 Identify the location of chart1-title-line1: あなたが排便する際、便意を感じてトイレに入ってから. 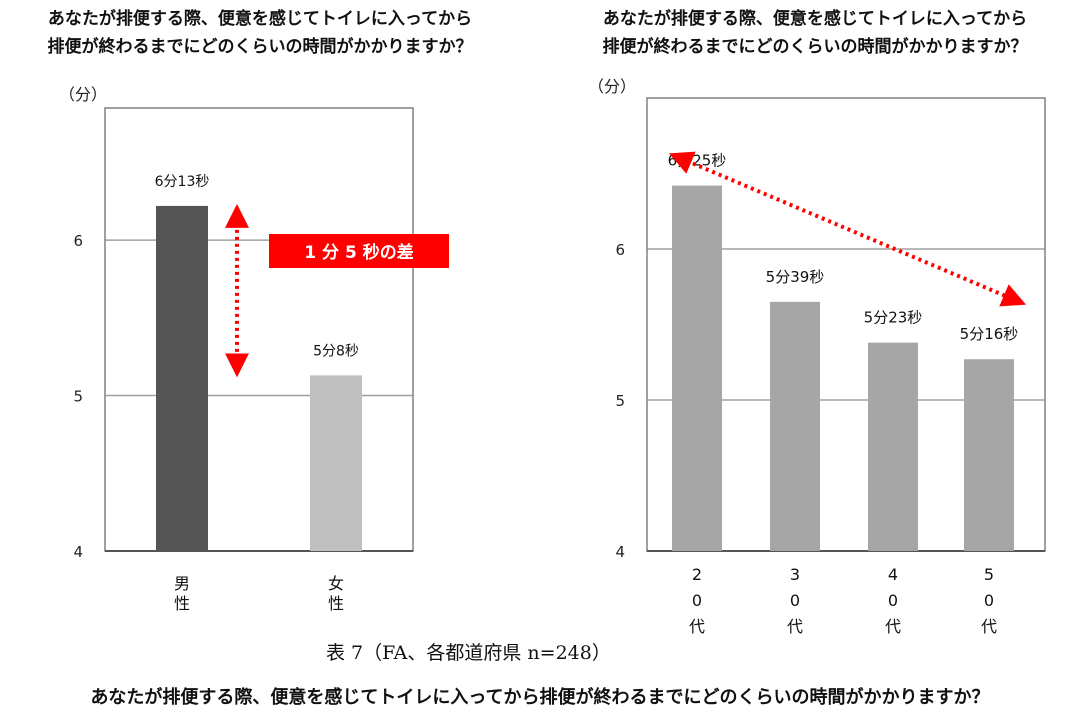
(260, 19).